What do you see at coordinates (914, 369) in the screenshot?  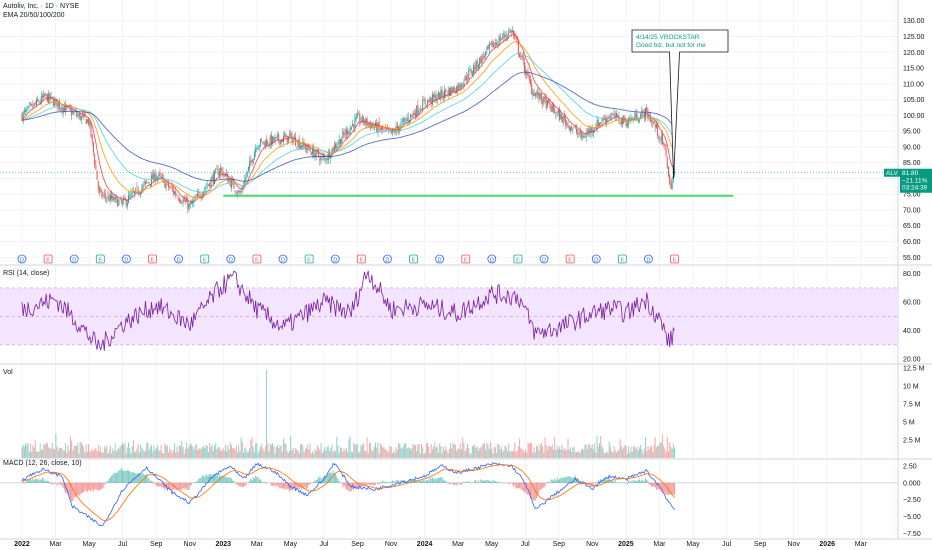 I see `volume-axis-label: 12.5 M` at bounding box center [914, 369].